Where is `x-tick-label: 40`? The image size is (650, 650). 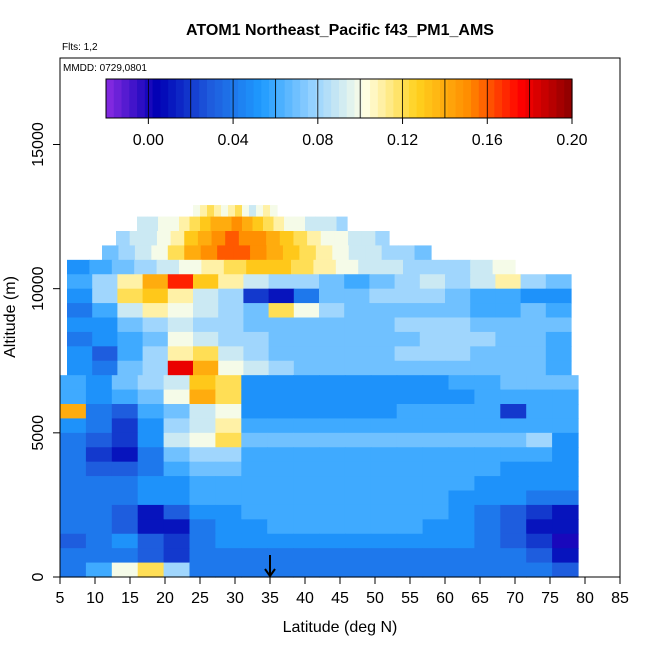
x-tick-label: 40 is located at coordinates (305, 598).